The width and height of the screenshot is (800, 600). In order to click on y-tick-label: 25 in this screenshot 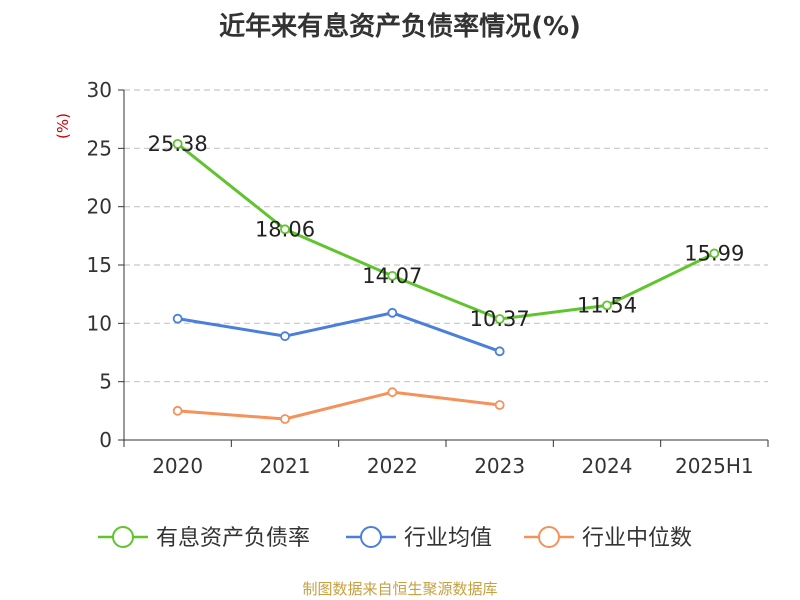, I will do `click(99, 148)`.